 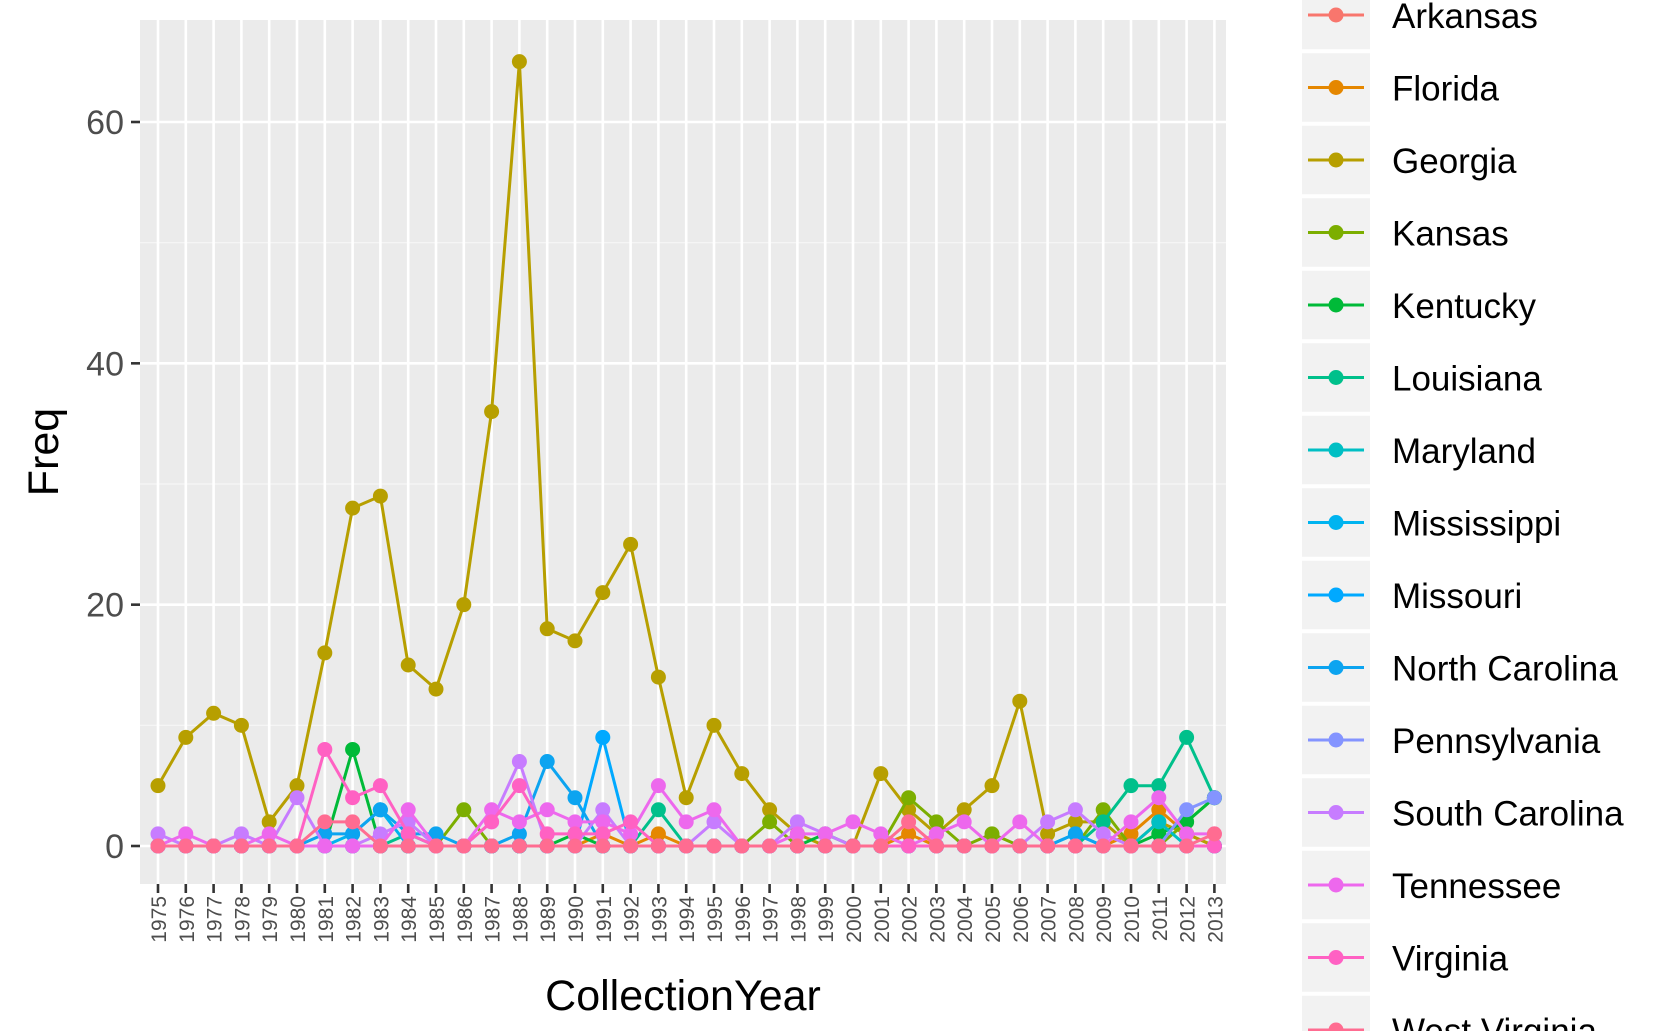 I want to click on x-tick-label: 2007, so click(x=1049, y=919).